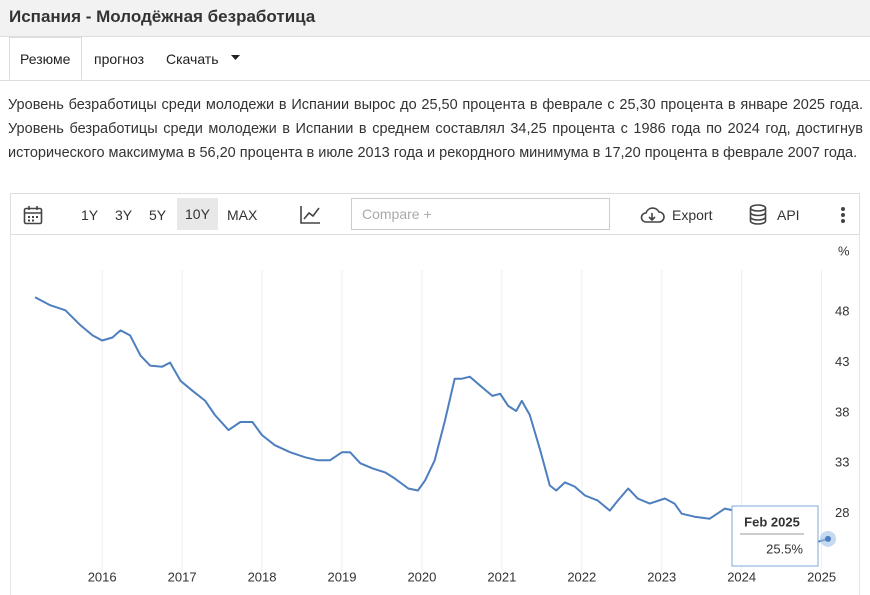  I want to click on hover-point-core, so click(828, 538).